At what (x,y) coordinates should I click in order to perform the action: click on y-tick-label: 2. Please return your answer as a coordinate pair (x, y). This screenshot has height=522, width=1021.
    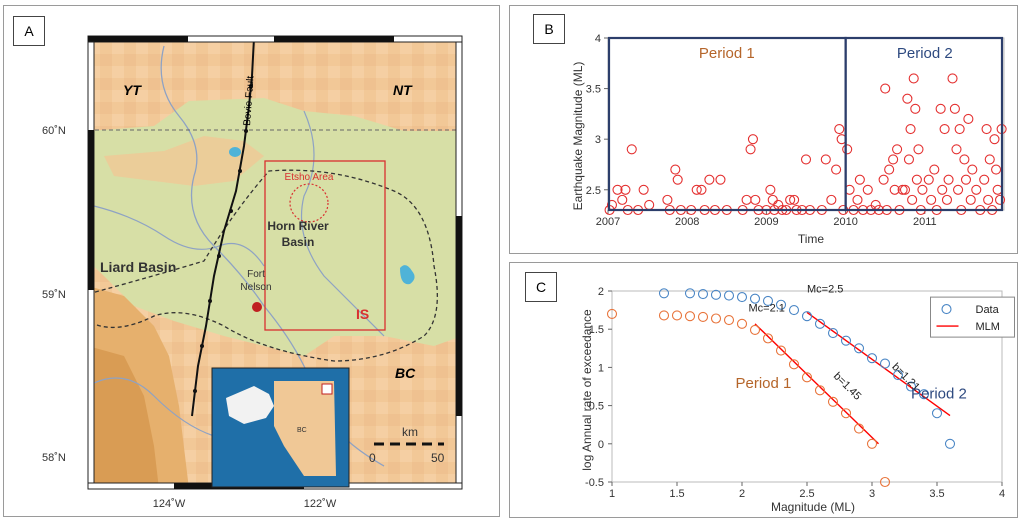
    Looking at the image, I should click on (601, 292).